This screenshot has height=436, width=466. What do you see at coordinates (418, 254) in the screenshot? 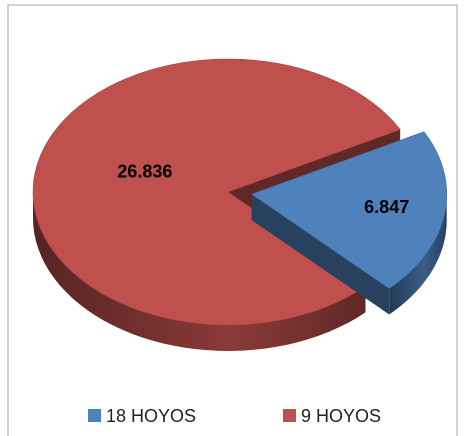
I see `slice-side` at bounding box center [418, 254].